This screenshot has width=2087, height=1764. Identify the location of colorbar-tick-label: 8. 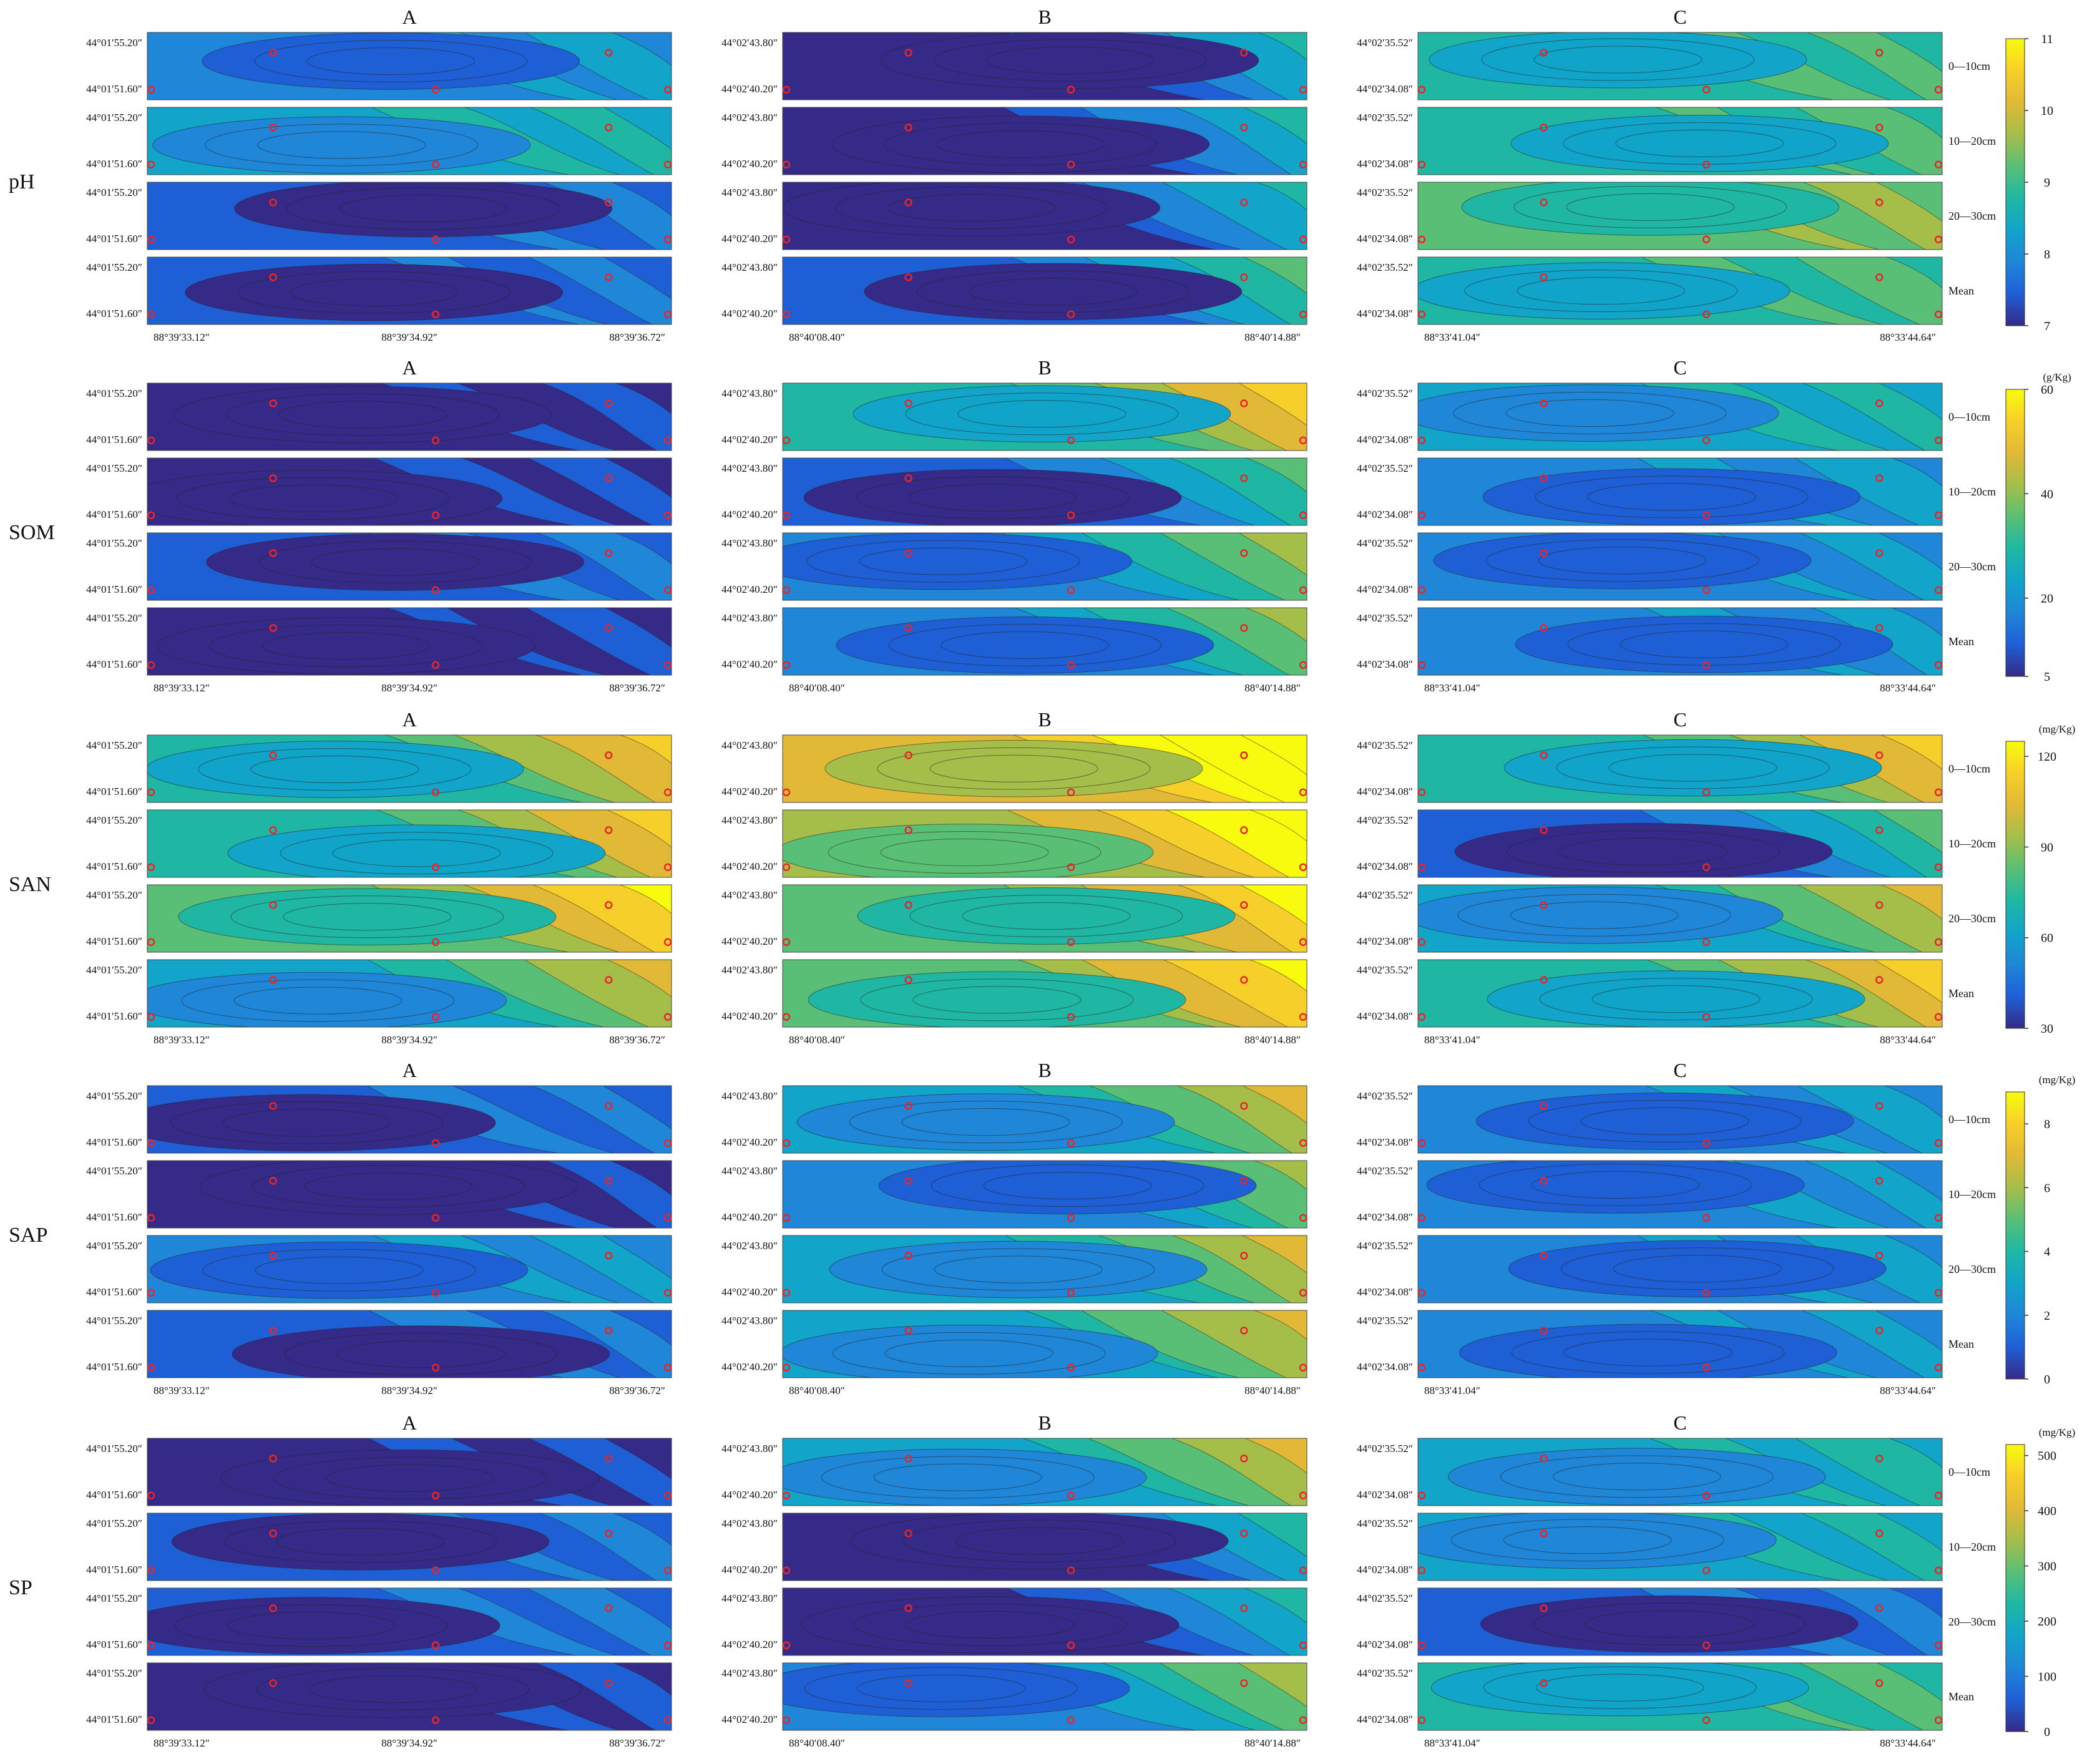
(2047, 254).